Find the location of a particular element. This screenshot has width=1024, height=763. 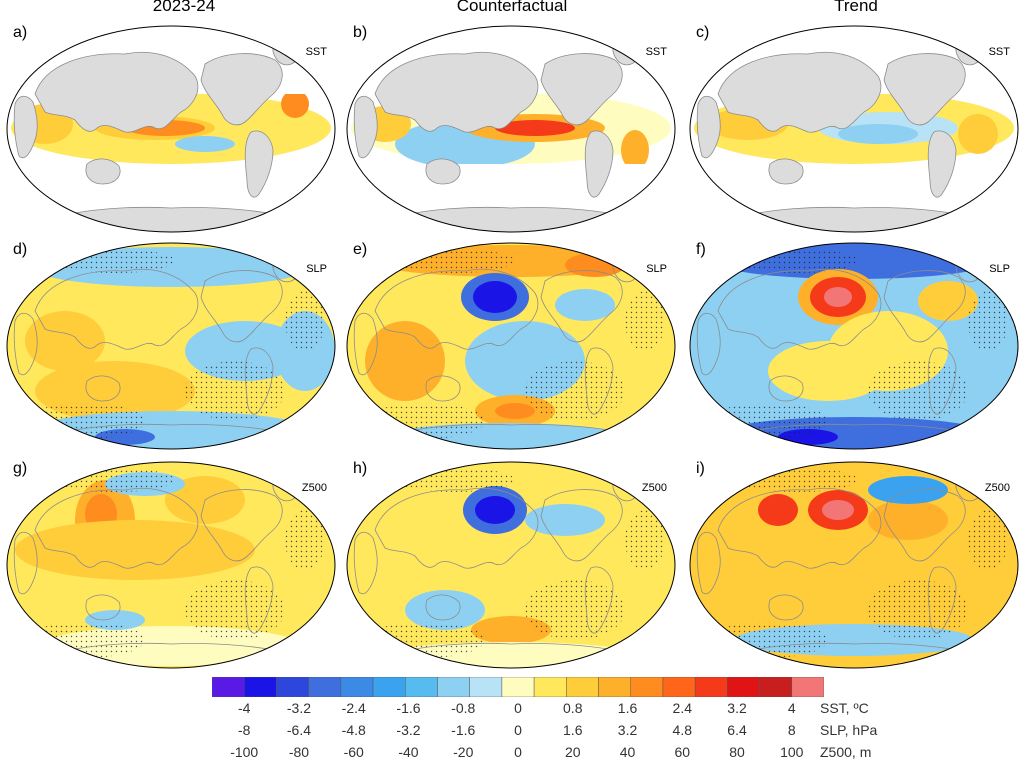

z500-unit: Z500, m is located at coordinates (846, 752).